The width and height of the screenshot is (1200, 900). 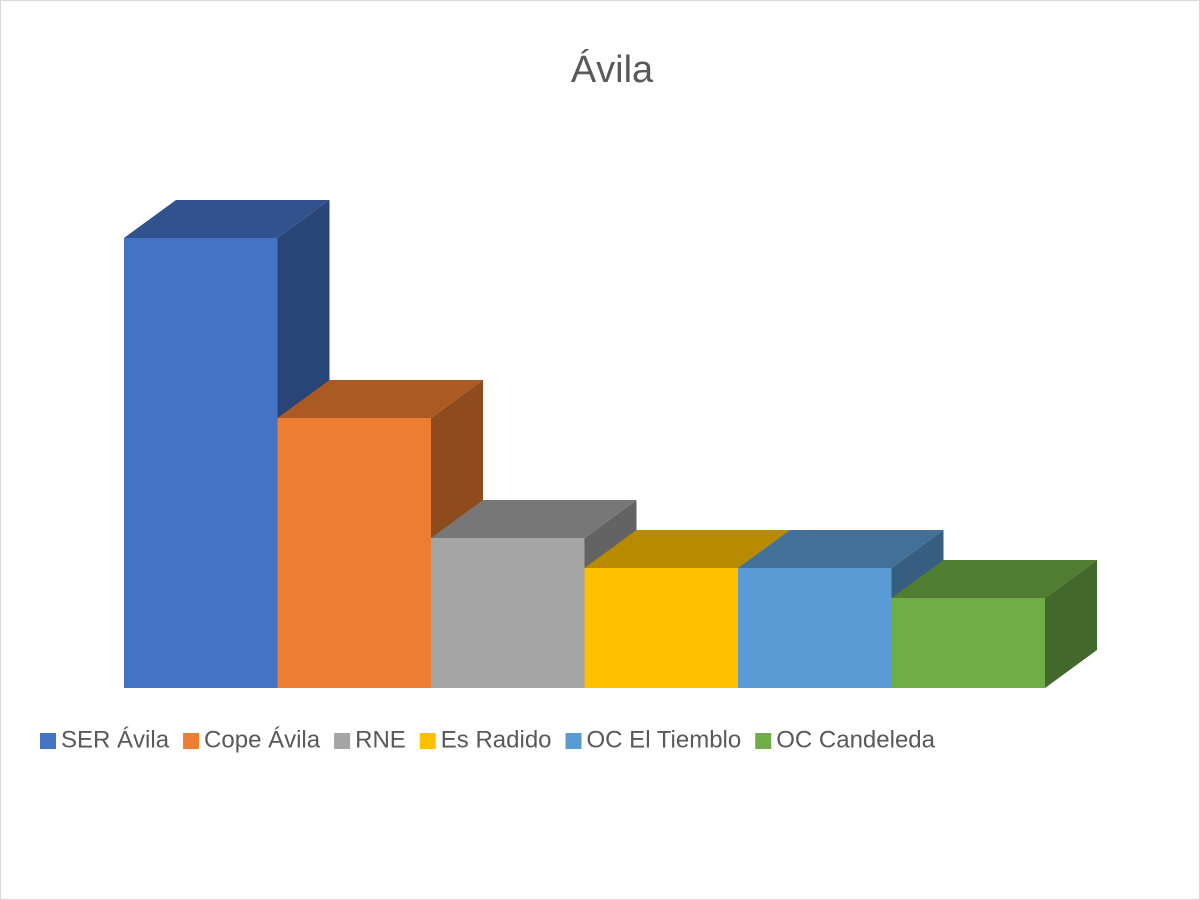 What do you see at coordinates (115, 739) in the screenshot?
I see `legend-label: SER Ávila` at bounding box center [115, 739].